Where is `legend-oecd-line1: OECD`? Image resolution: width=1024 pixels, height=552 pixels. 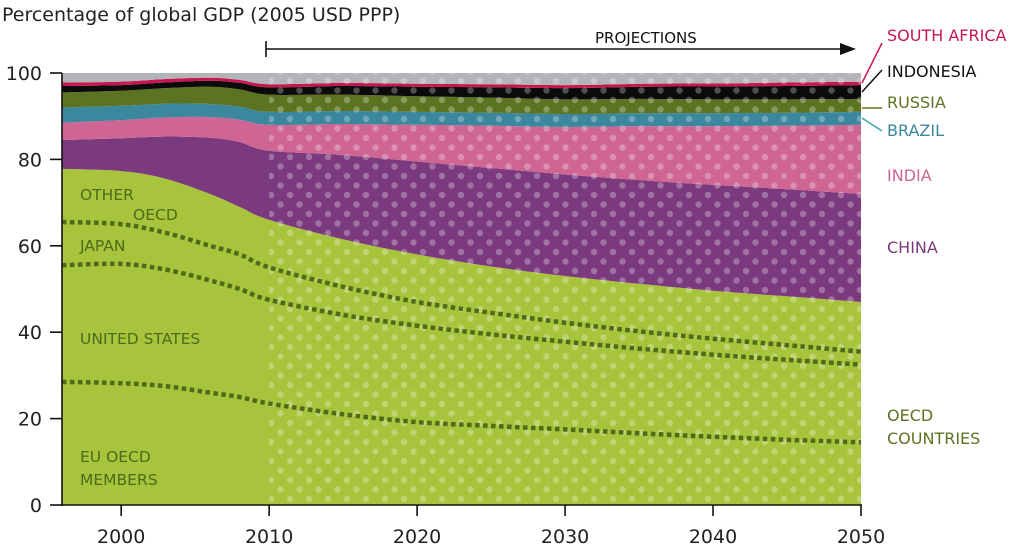 legend-oecd-line1: OECD is located at coordinates (910, 415).